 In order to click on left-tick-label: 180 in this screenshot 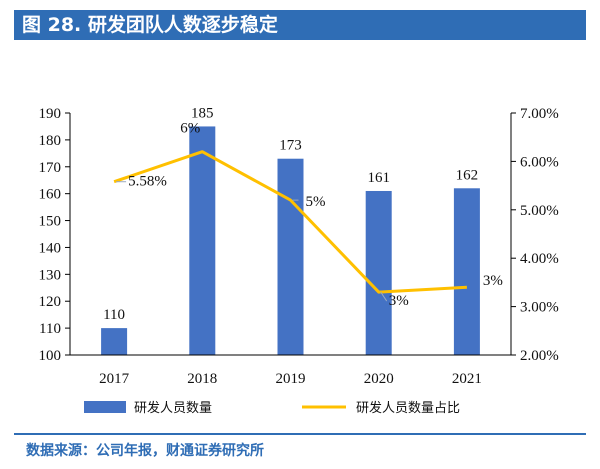, I will do `click(50, 141)`.